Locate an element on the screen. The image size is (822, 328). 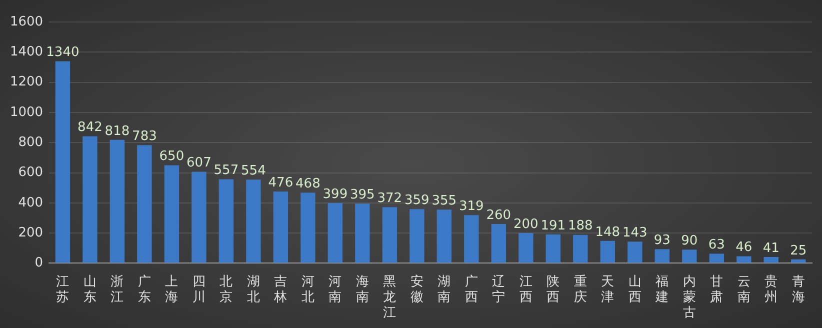
data-label: 41 is located at coordinates (771, 248).